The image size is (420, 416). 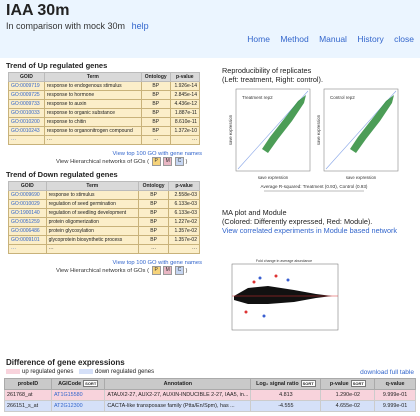 What do you see at coordinates (26, 95) in the screenshot?
I see `go-id-link: GO:0009725` at bounding box center [26, 95].